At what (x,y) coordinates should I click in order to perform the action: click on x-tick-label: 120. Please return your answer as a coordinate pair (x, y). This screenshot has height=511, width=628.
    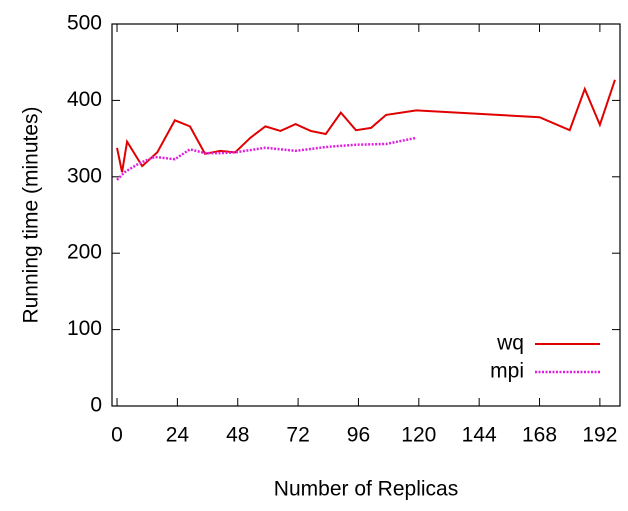
    Looking at the image, I should click on (418, 435).